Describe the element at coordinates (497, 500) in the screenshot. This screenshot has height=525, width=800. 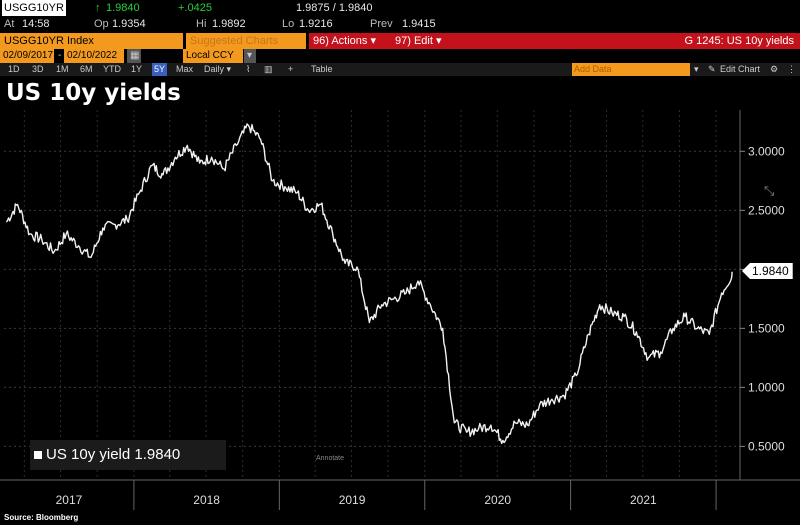
I see `x-tick-label: 2020` at that location.